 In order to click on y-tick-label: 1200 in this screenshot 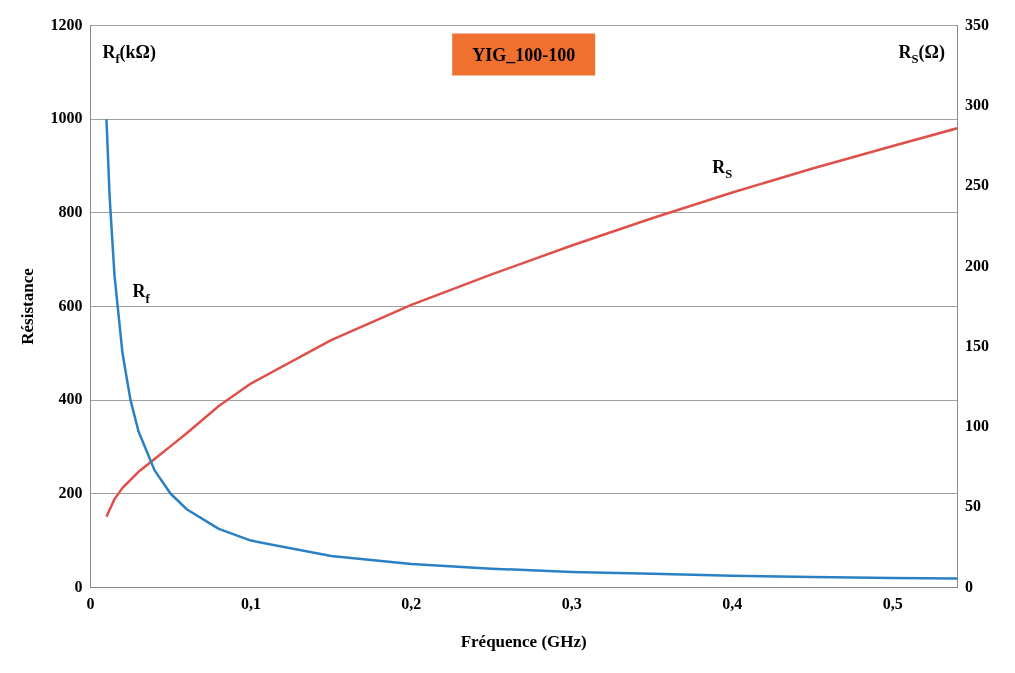, I will do `click(66, 24)`.